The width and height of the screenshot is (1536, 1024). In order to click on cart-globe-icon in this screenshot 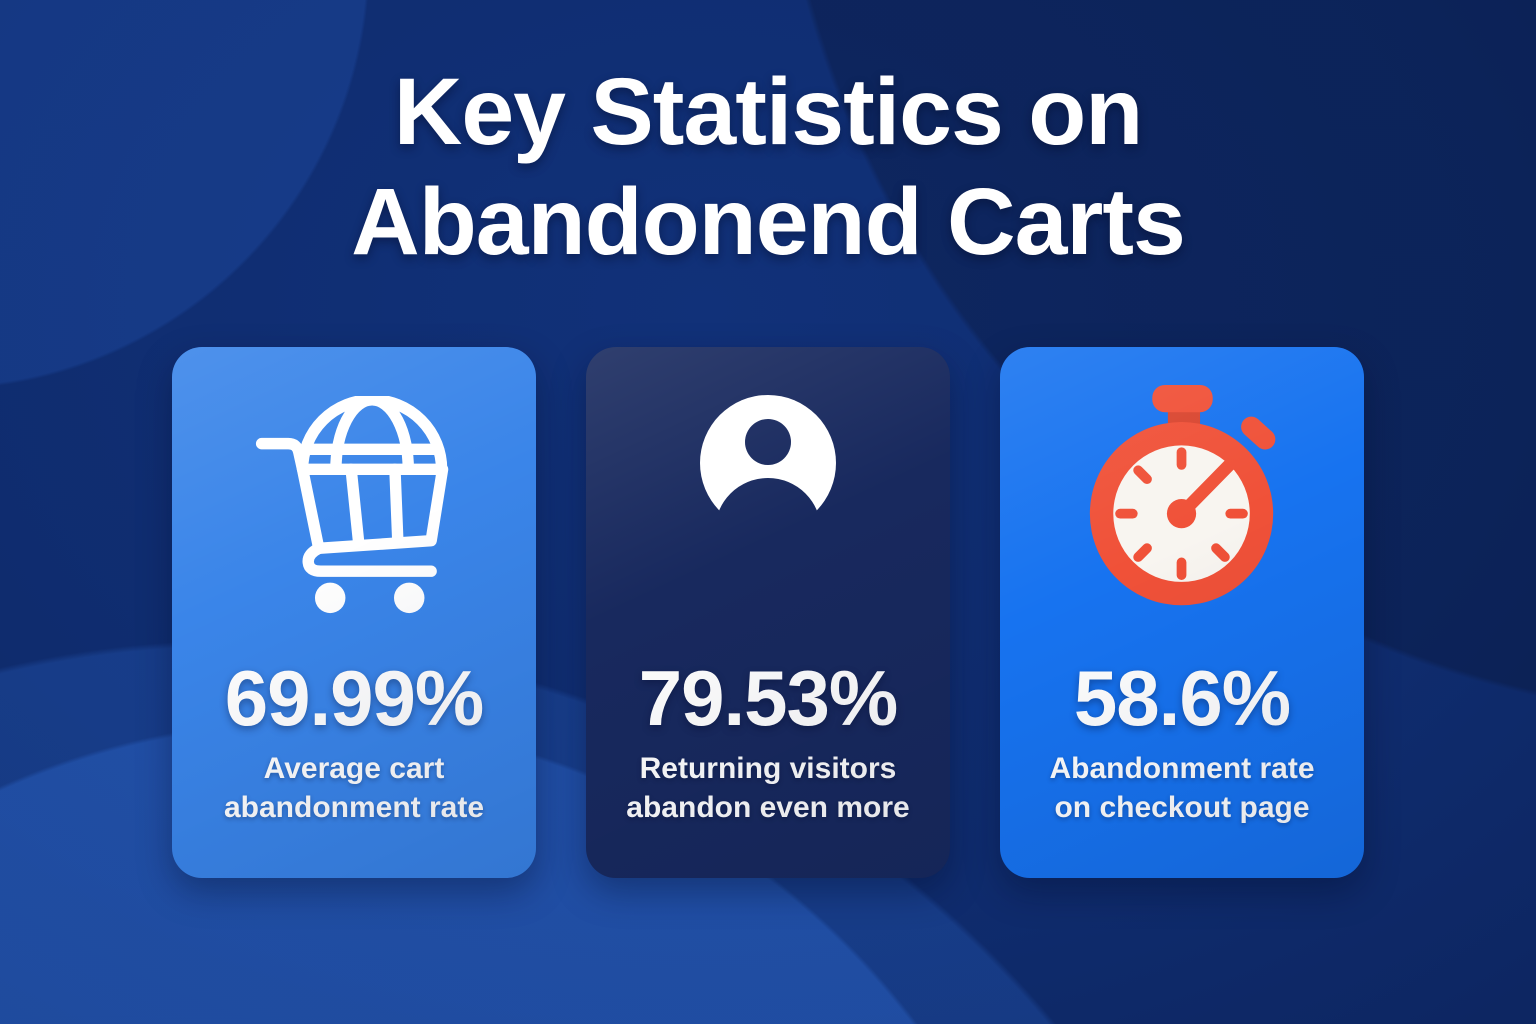, I will do `click(352, 505)`.